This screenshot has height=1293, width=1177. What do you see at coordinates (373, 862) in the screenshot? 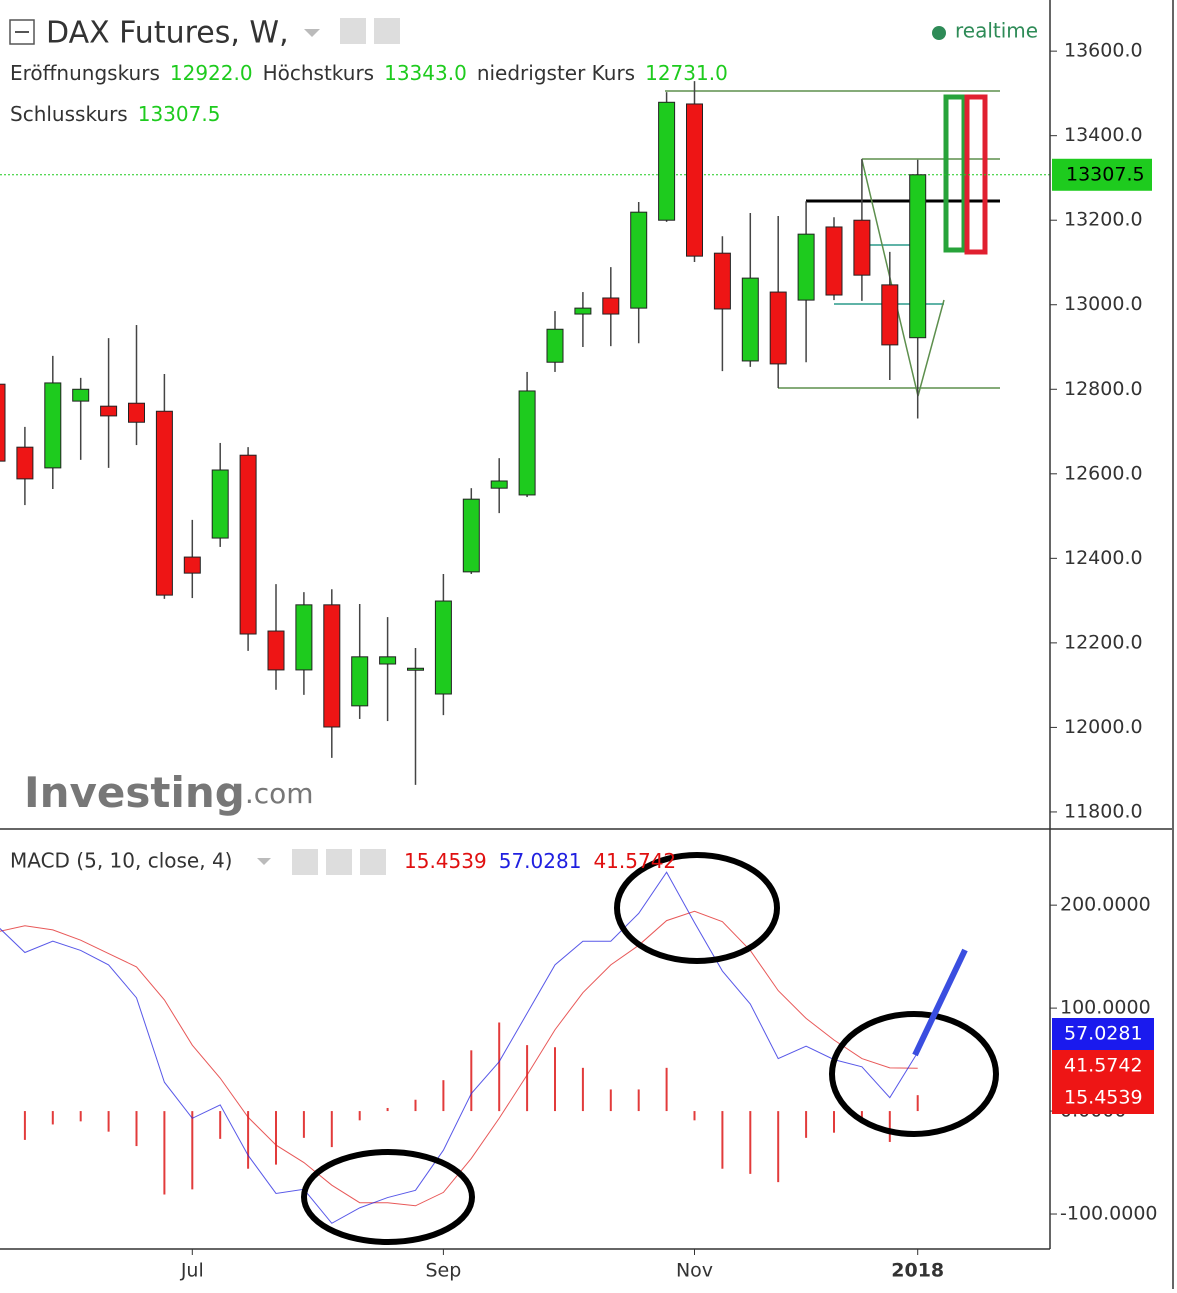
I see `close-button` at bounding box center [373, 862].